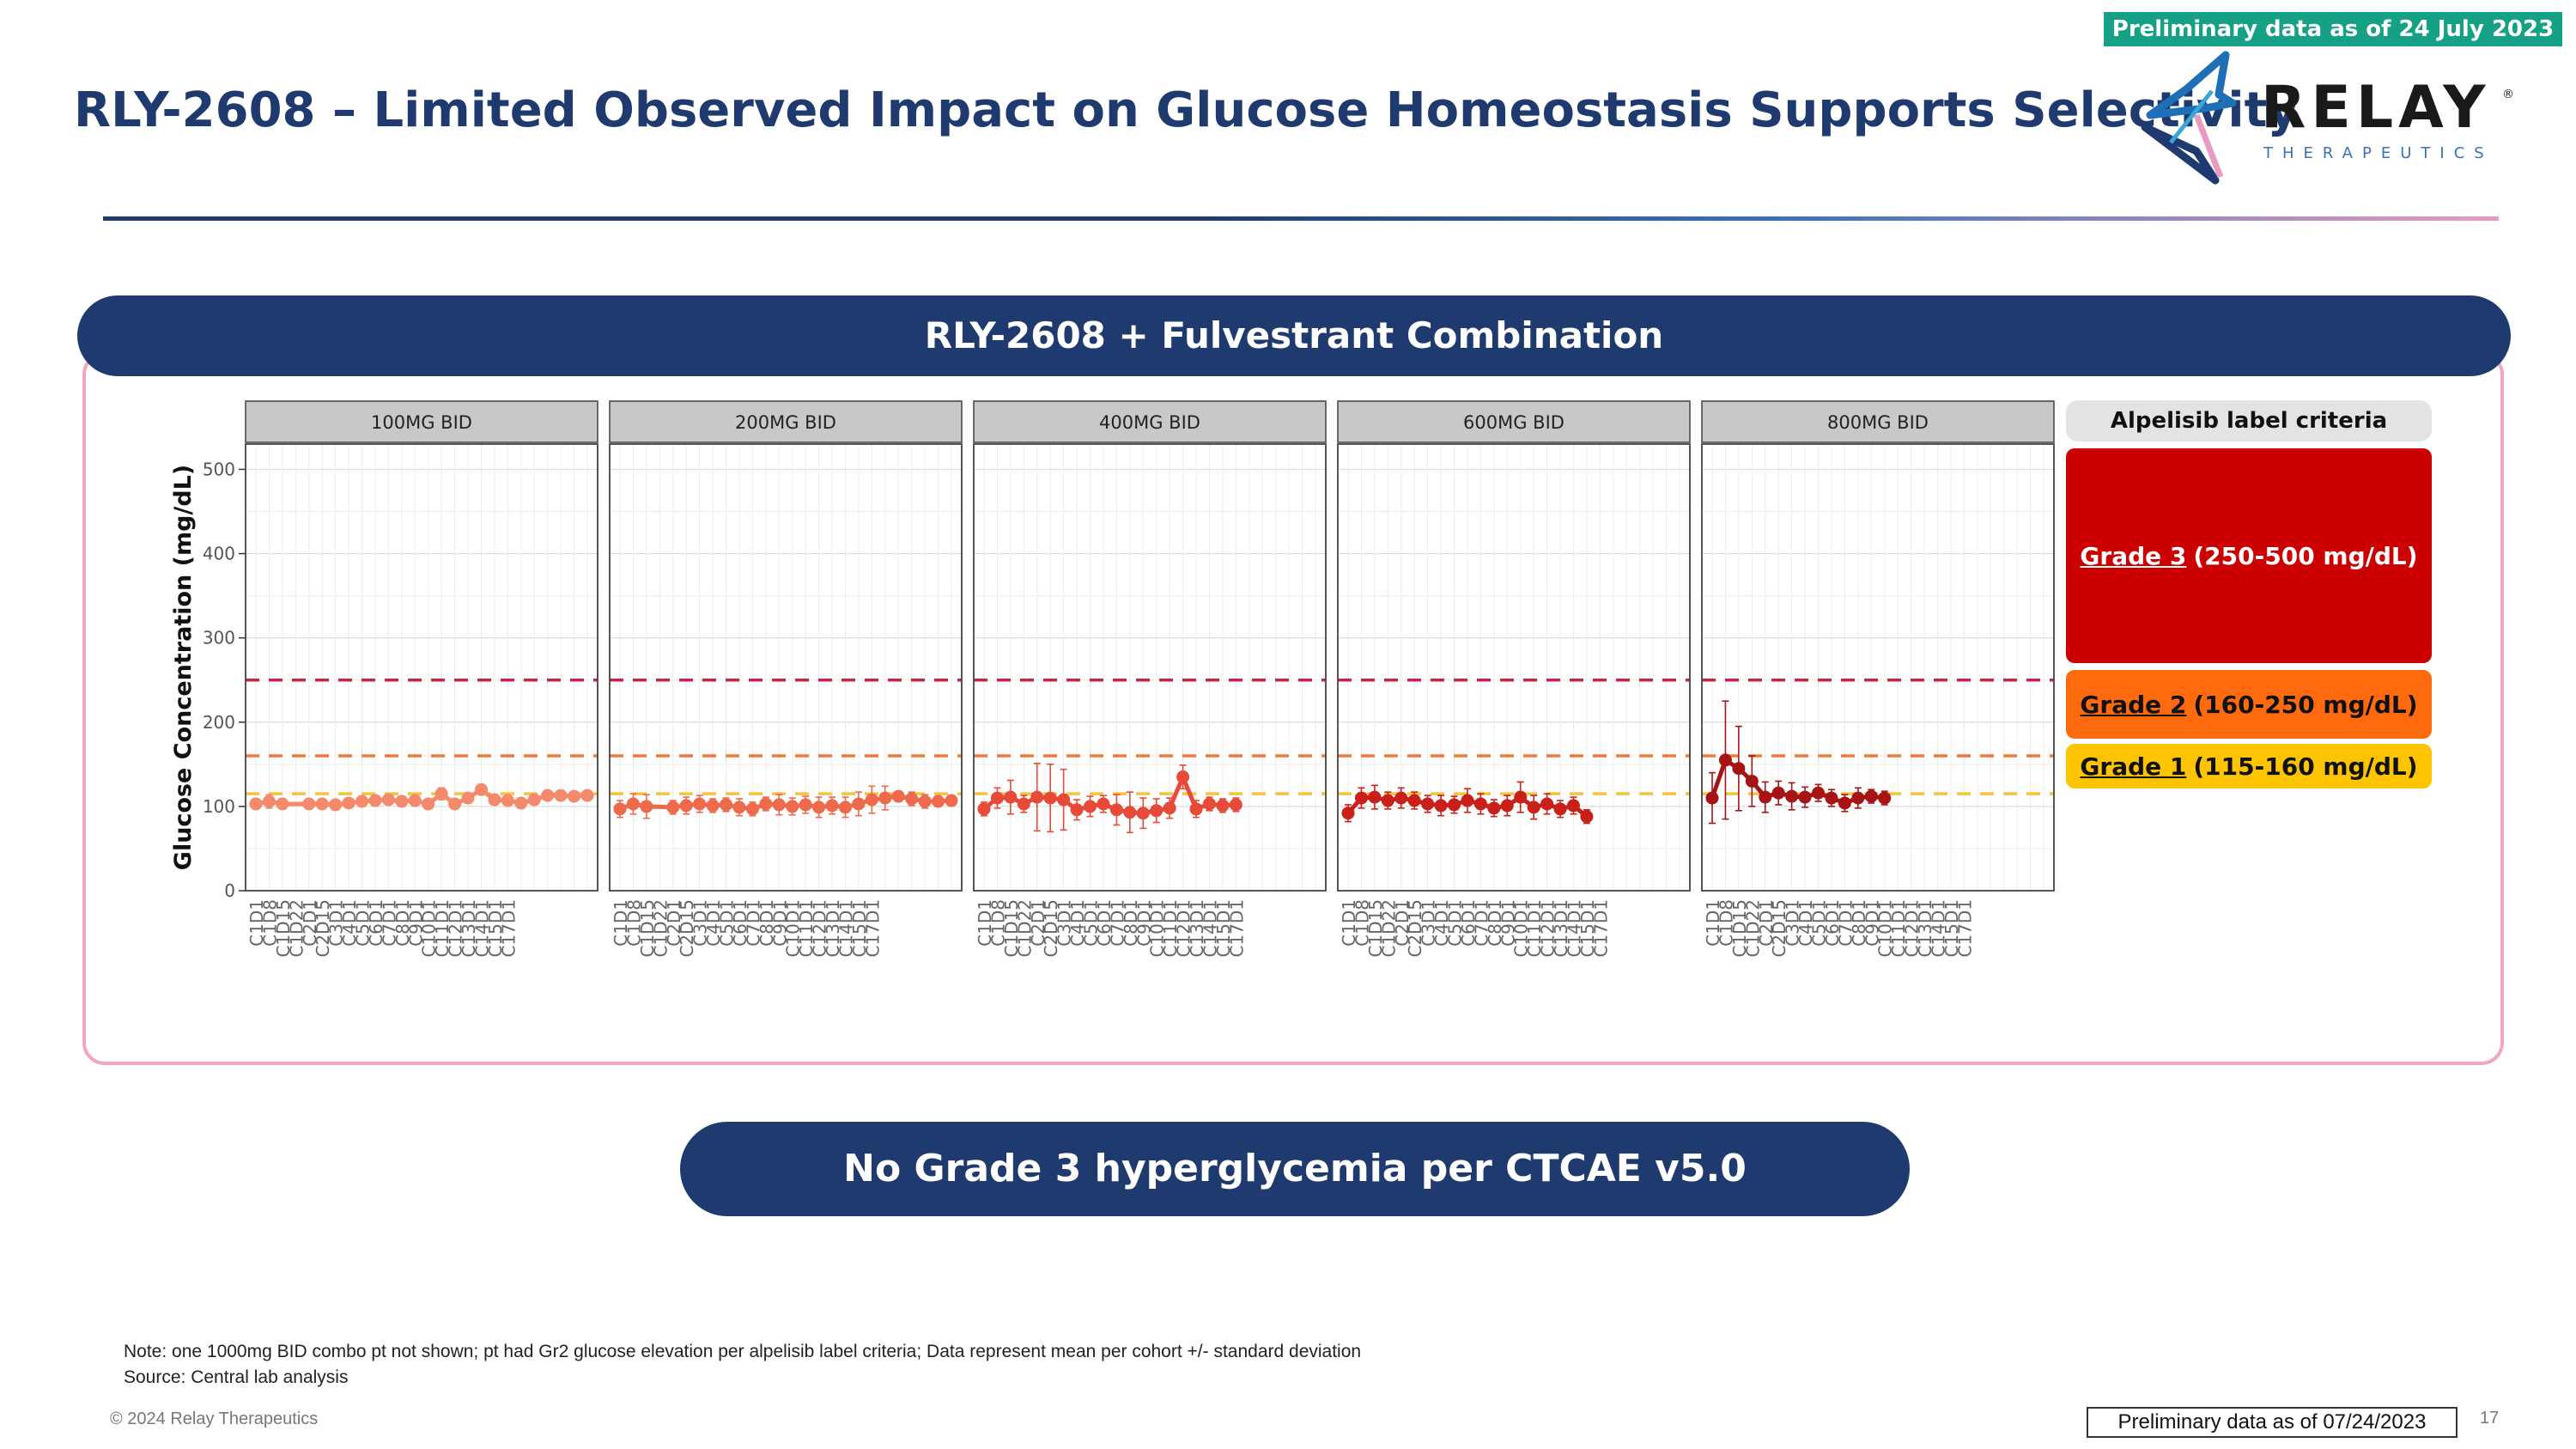 The image size is (2576, 1449). I want to click on relay-logo: RELAY ® THERAPEUTICS, so click(2327, 118).